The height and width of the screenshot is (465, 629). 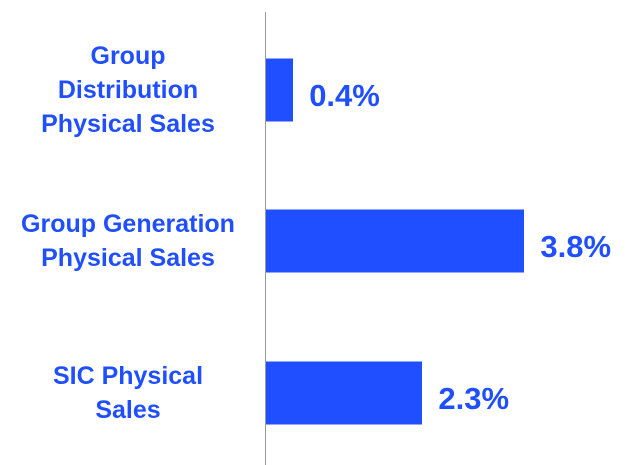 I want to click on axis-line, so click(x=265, y=238).